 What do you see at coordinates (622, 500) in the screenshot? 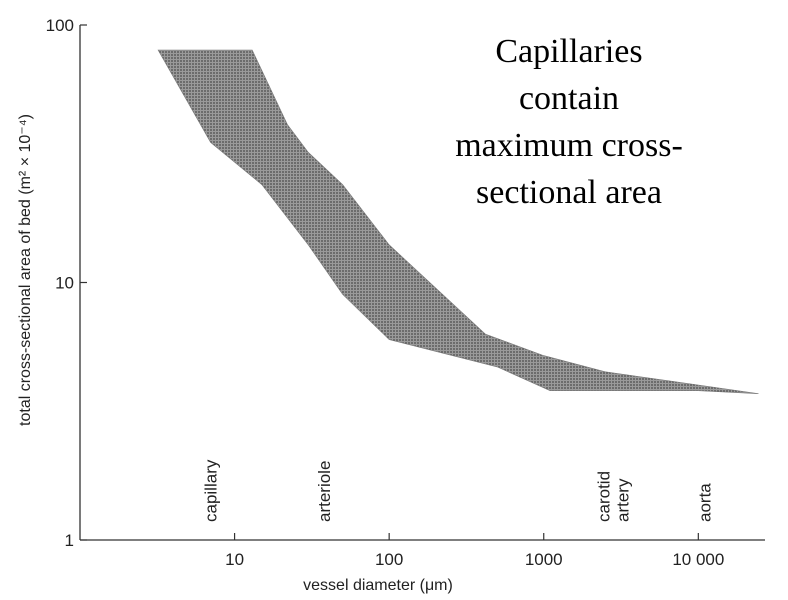
I see `vessel-label: artery` at bounding box center [622, 500].